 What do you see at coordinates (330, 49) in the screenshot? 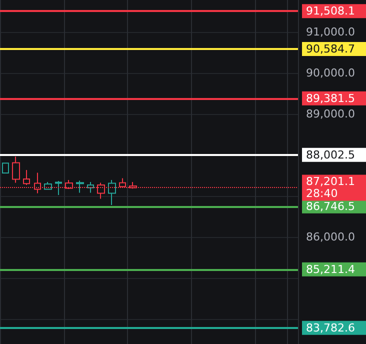
I see `ref-line-label: 90,584.7` at bounding box center [330, 49].